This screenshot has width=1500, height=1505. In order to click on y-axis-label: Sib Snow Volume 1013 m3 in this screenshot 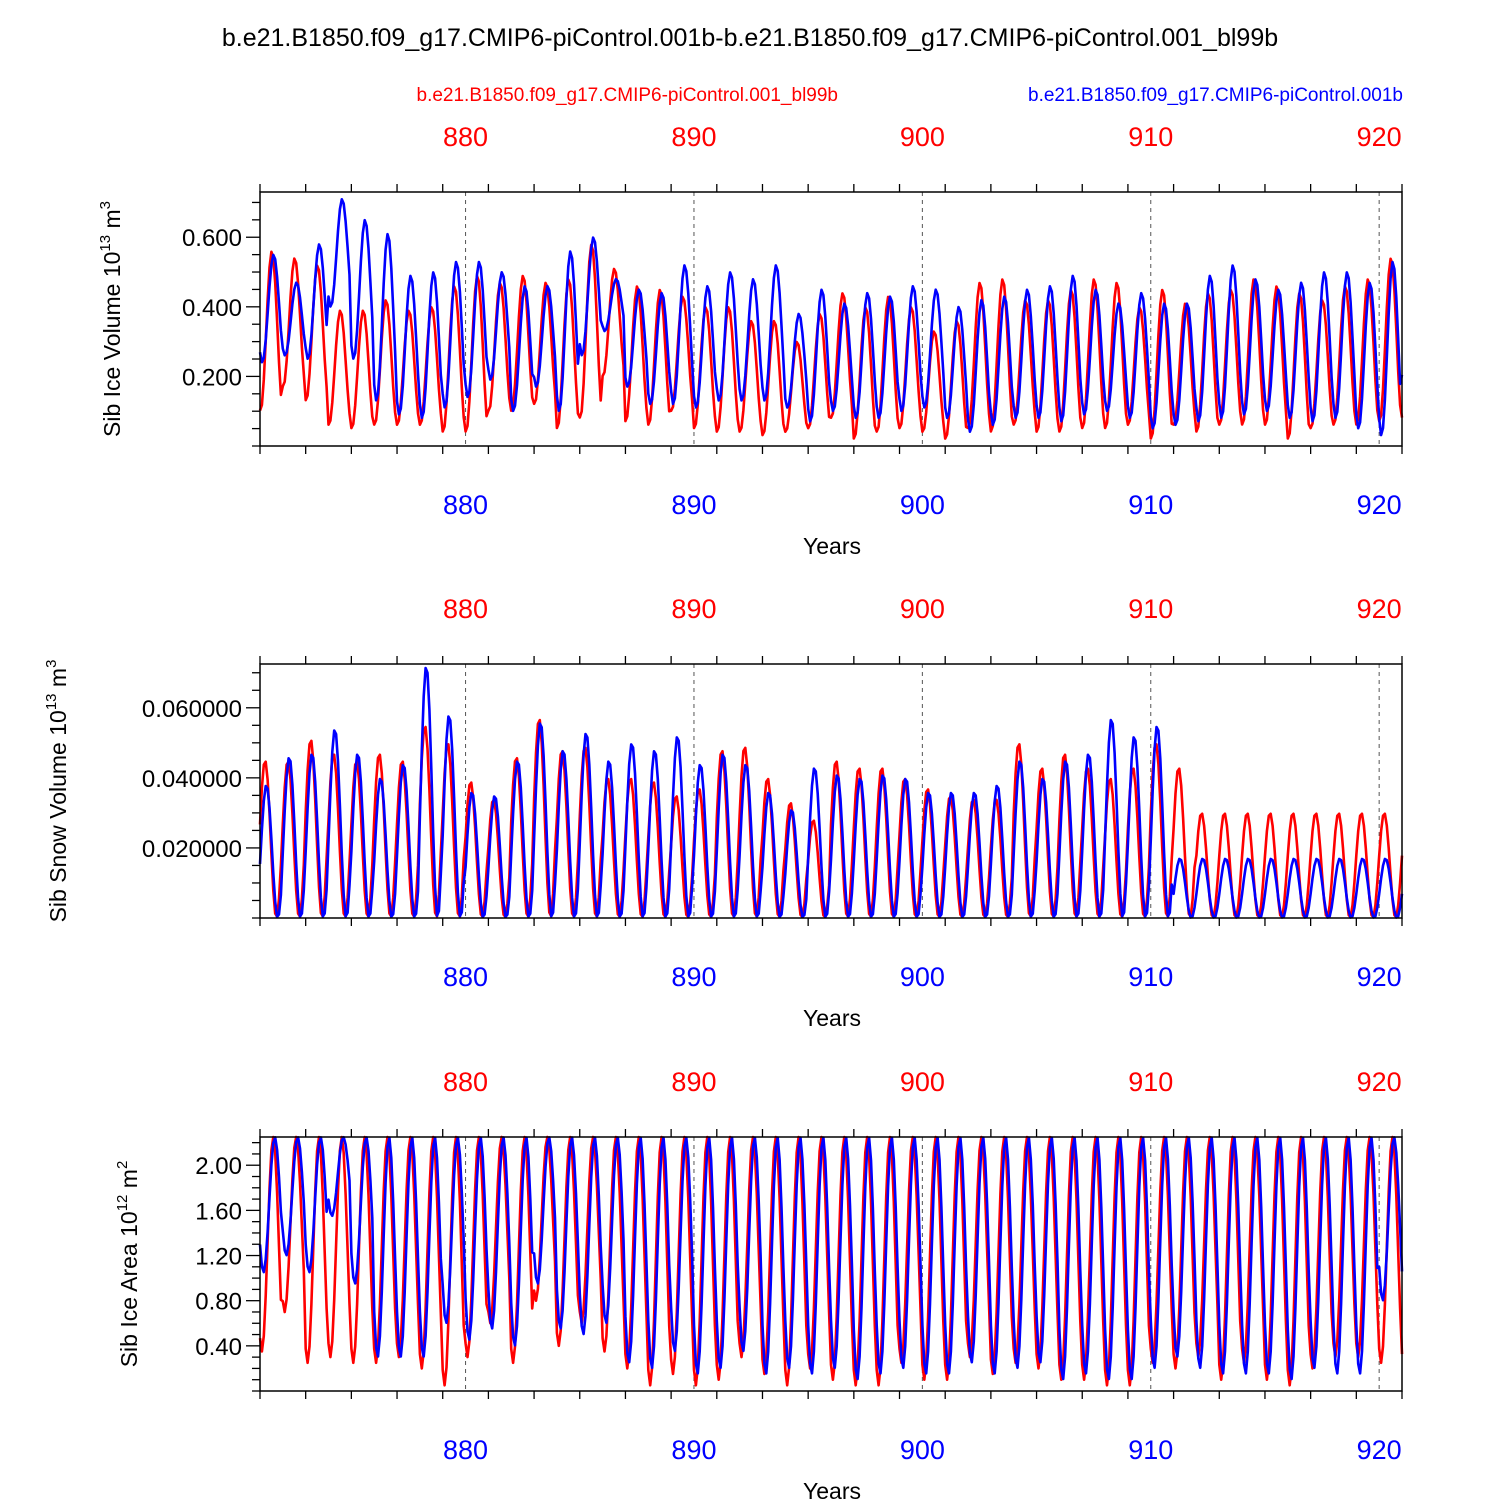, I will do `click(57, 791)`.